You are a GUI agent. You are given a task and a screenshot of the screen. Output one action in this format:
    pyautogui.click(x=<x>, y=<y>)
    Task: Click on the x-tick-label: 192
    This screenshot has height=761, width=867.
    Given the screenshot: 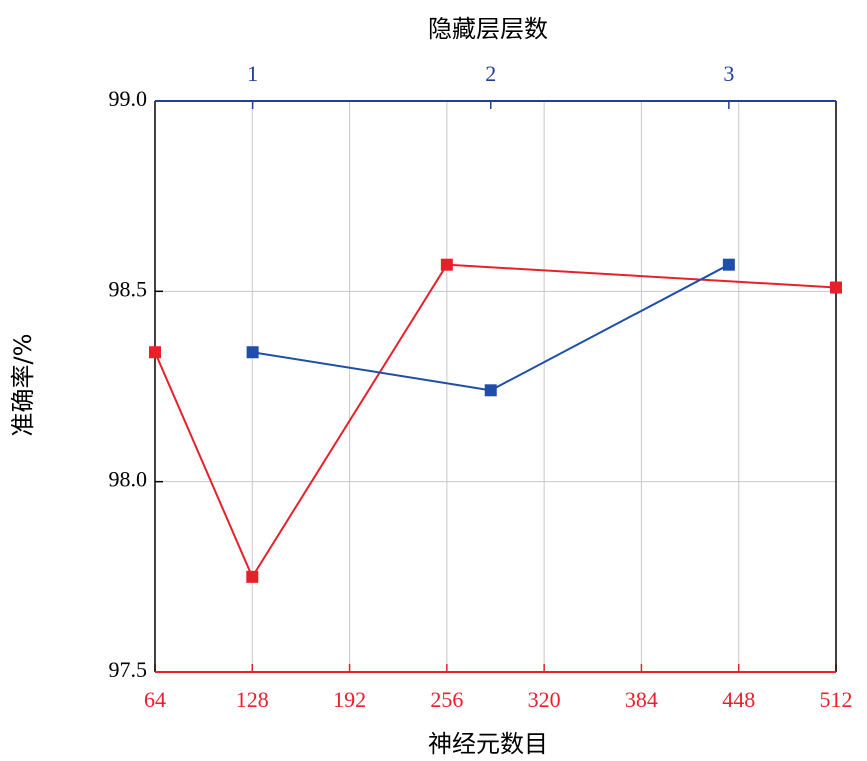 What is the action you would take?
    pyautogui.click(x=349, y=699)
    